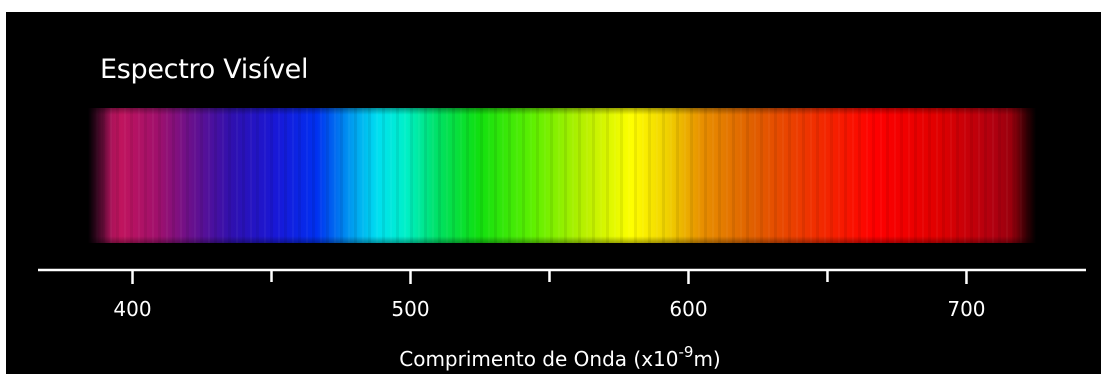 The height and width of the screenshot is (374, 1101). Describe the element at coordinates (132, 309) in the screenshot. I see `tick-label-400: 400` at that location.